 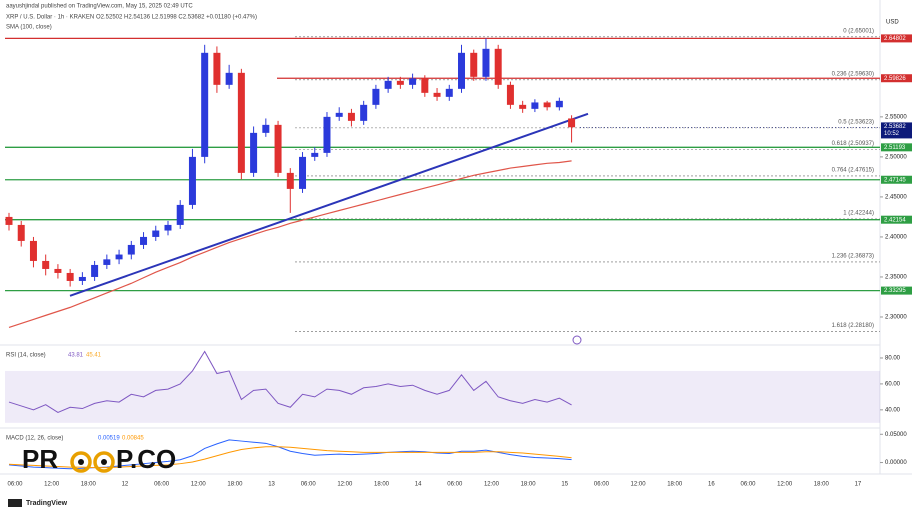 What do you see at coordinates (564, 485) in the screenshot?
I see `x-tick-label: 15` at bounding box center [564, 485].